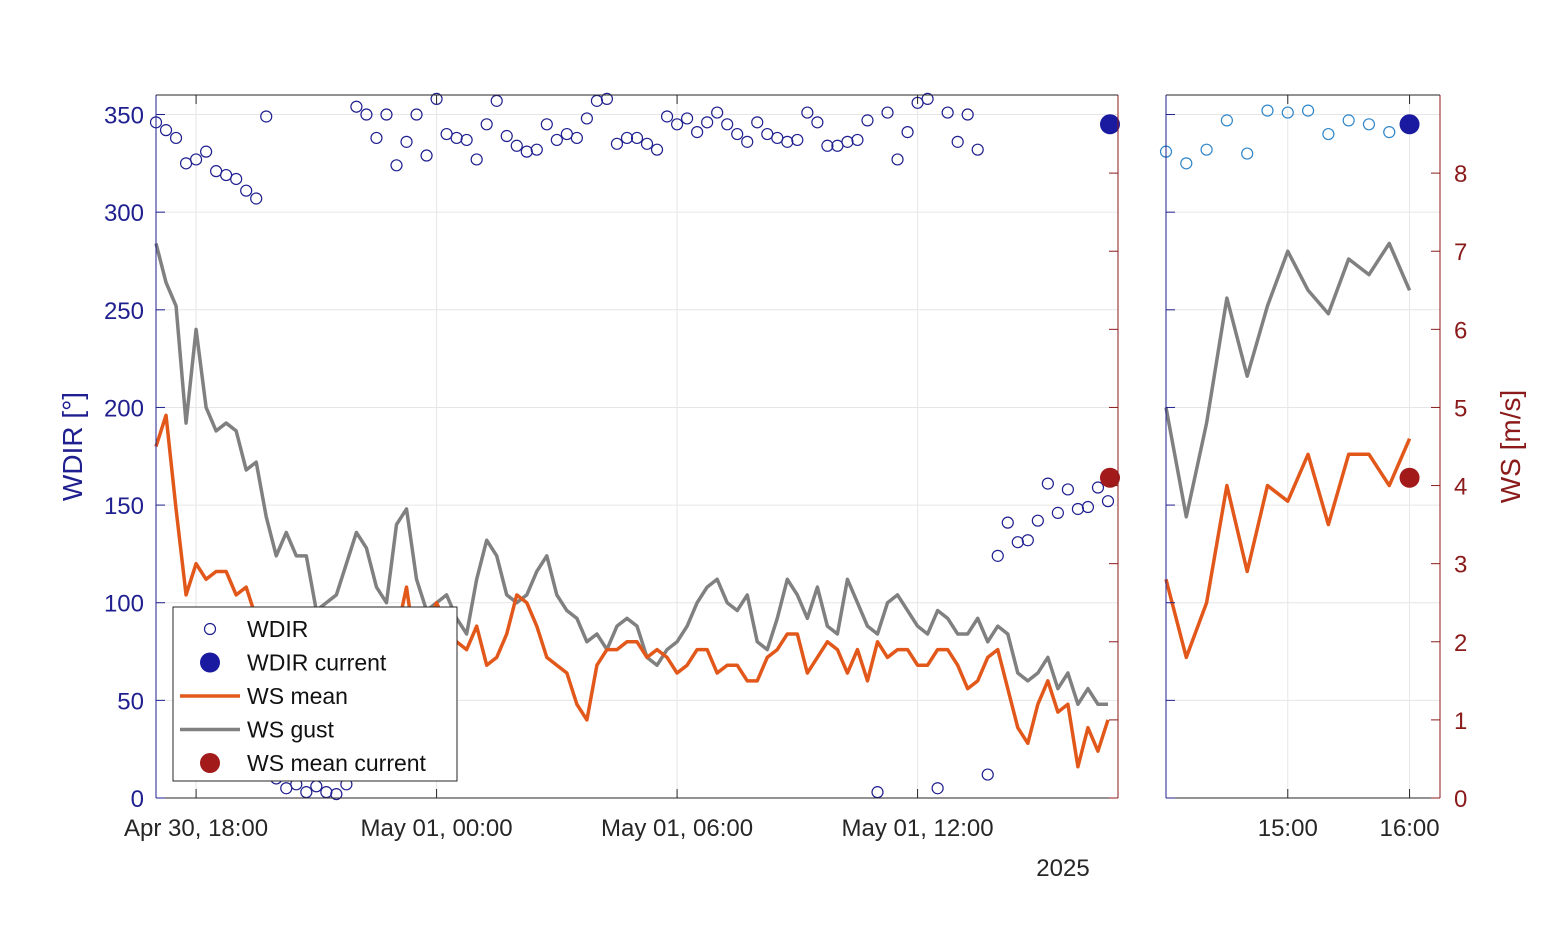  I want to click on x-tick-label: May 01, 12:00, so click(918, 828).